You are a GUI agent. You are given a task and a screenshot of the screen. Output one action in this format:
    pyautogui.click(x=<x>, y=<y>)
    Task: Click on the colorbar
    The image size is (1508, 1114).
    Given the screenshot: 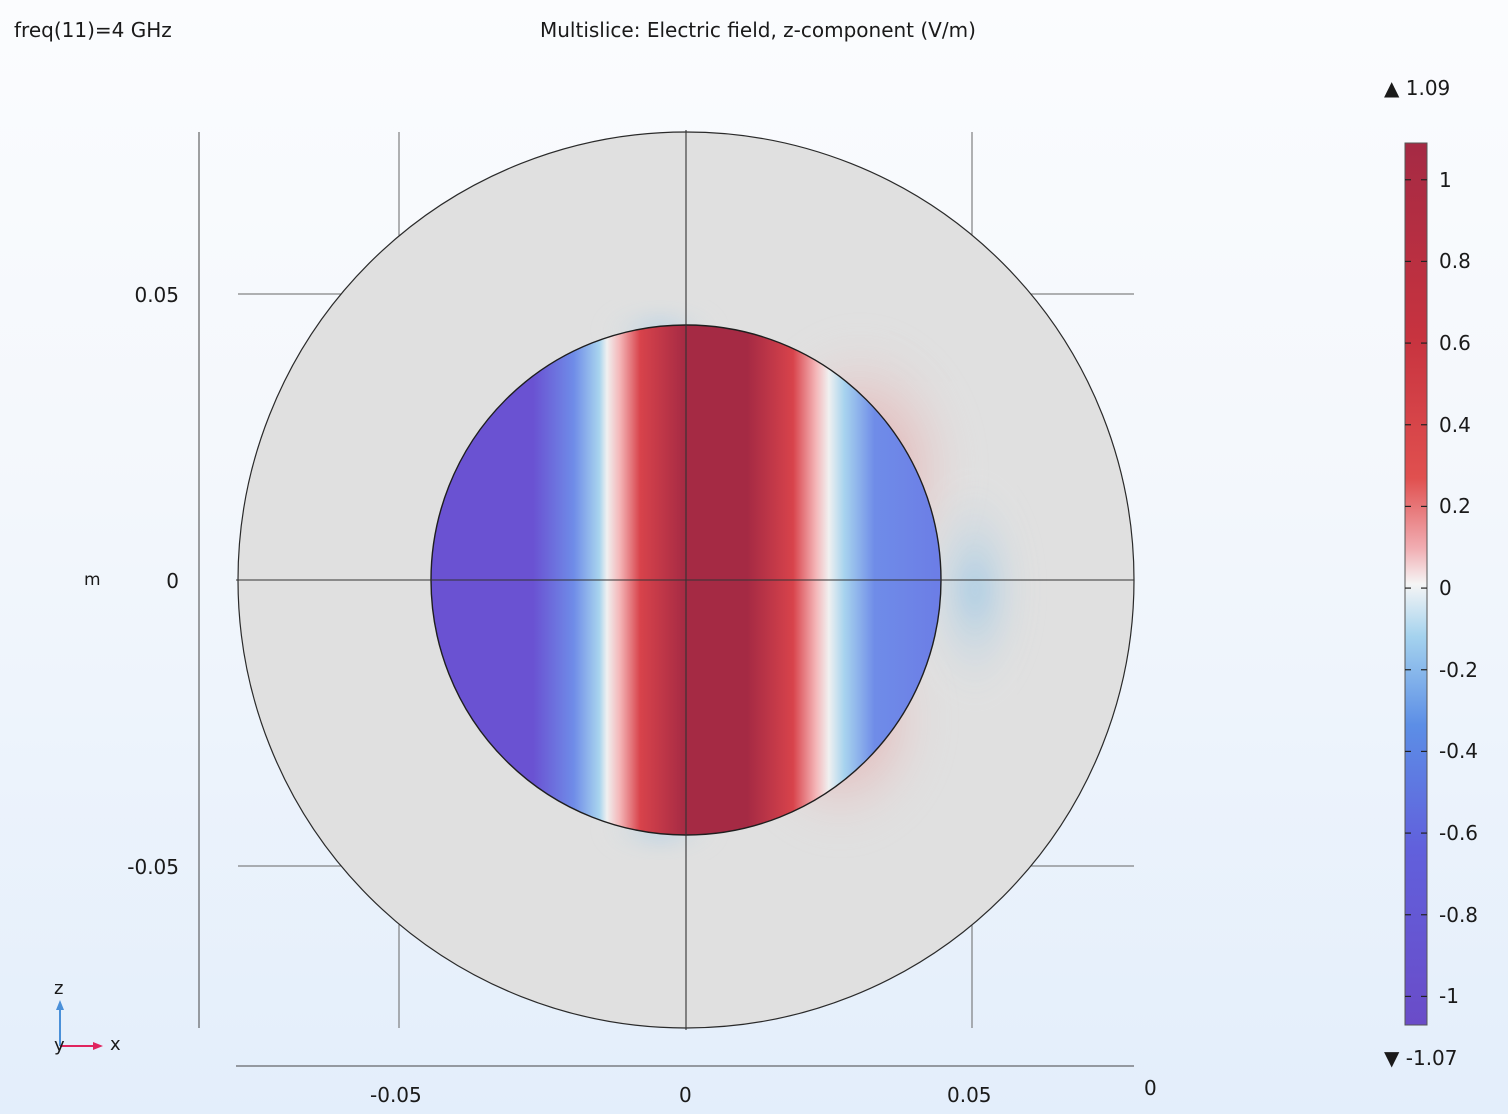 What is the action you would take?
    pyautogui.click(x=1416, y=584)
    